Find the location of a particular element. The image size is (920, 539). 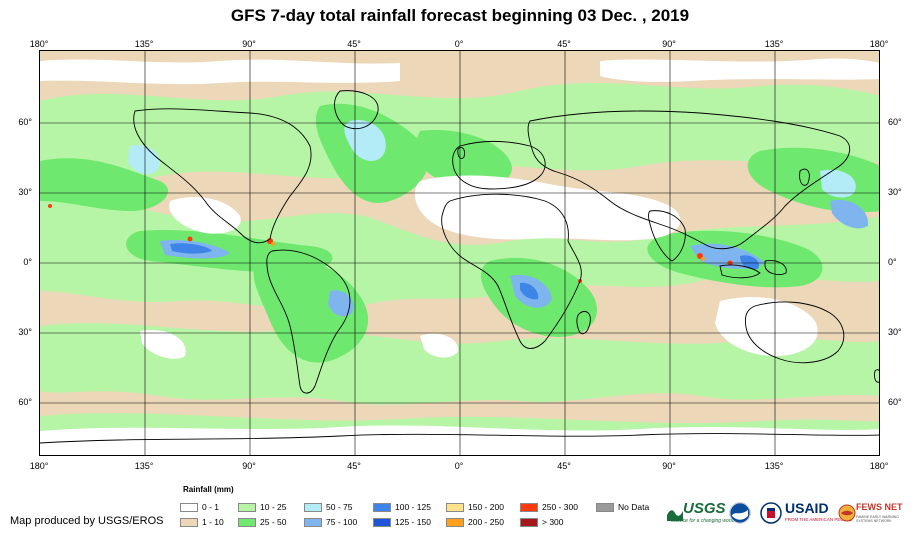

legend-label: > 300 is located at coordinates (553, 522).